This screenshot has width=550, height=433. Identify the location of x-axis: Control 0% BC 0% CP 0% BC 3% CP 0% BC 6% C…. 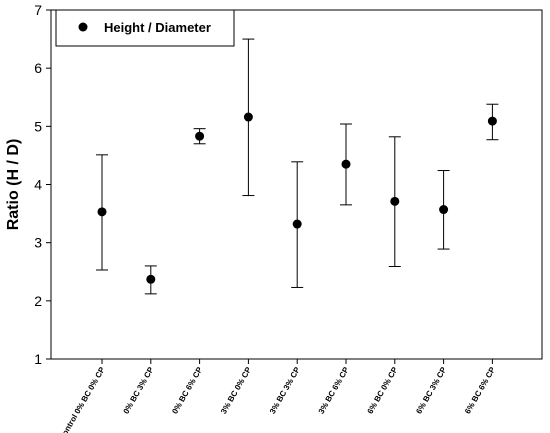
(277, 396).